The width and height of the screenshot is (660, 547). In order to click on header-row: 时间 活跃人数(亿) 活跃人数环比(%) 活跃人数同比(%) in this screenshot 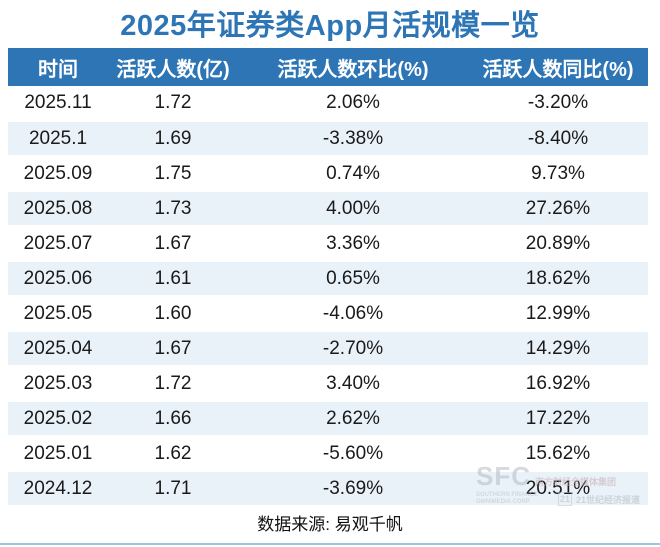, I will do `click(328, 67)`.